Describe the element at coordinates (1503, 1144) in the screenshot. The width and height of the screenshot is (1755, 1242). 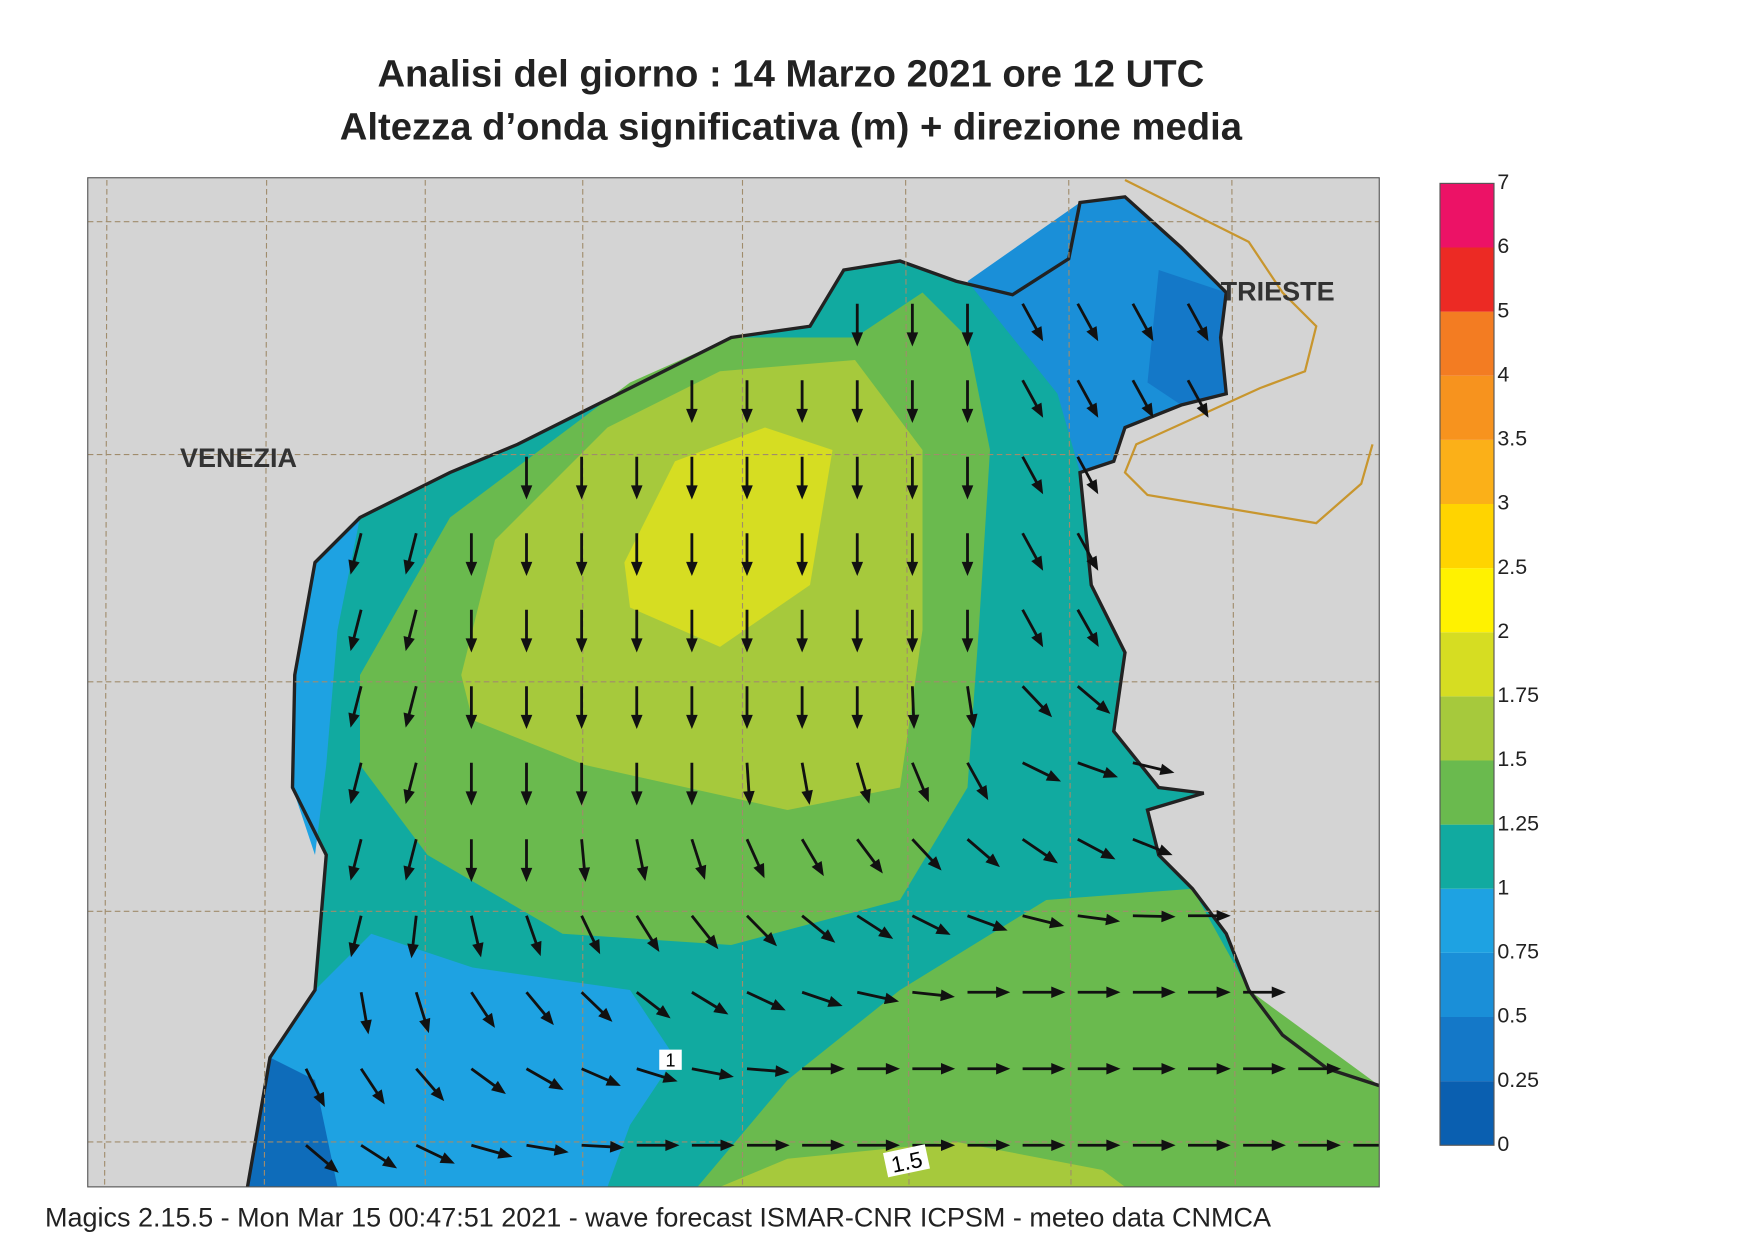
I see `colorbar-label: 0` at that location.